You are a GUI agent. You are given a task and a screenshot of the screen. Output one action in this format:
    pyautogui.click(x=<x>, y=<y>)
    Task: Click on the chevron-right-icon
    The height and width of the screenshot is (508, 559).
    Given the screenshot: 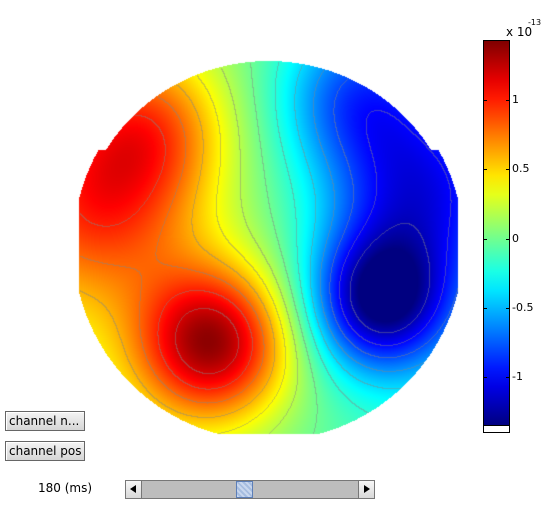 What is the action you would take?
    pyautogui.click(x=367, y=489)
    